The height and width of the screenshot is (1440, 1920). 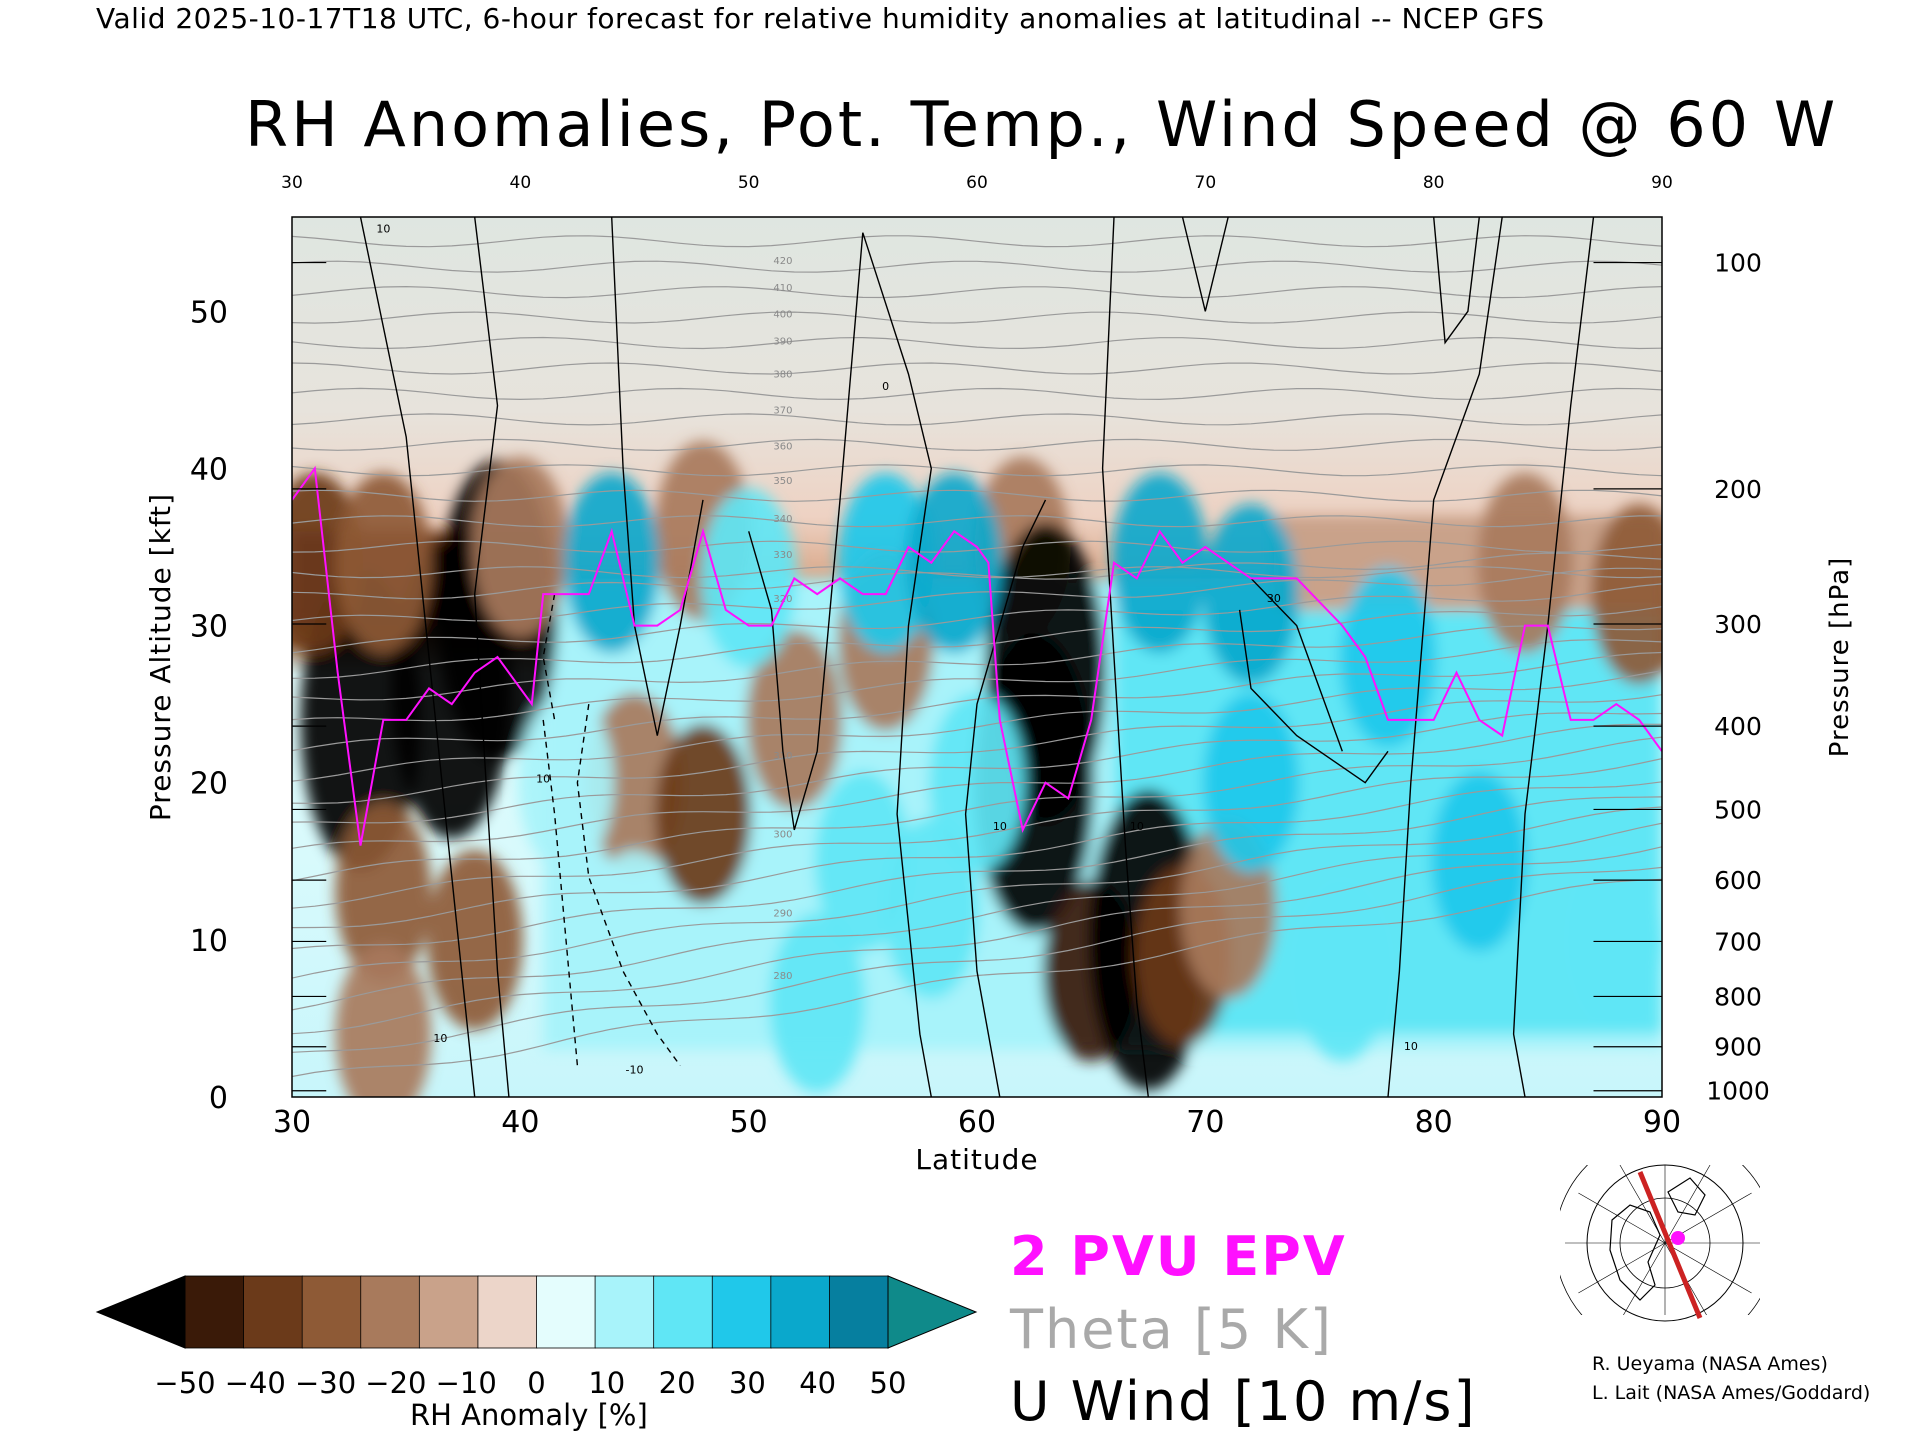 I want to click on x-tick-label: 90, so click(x=1662, y=1122).